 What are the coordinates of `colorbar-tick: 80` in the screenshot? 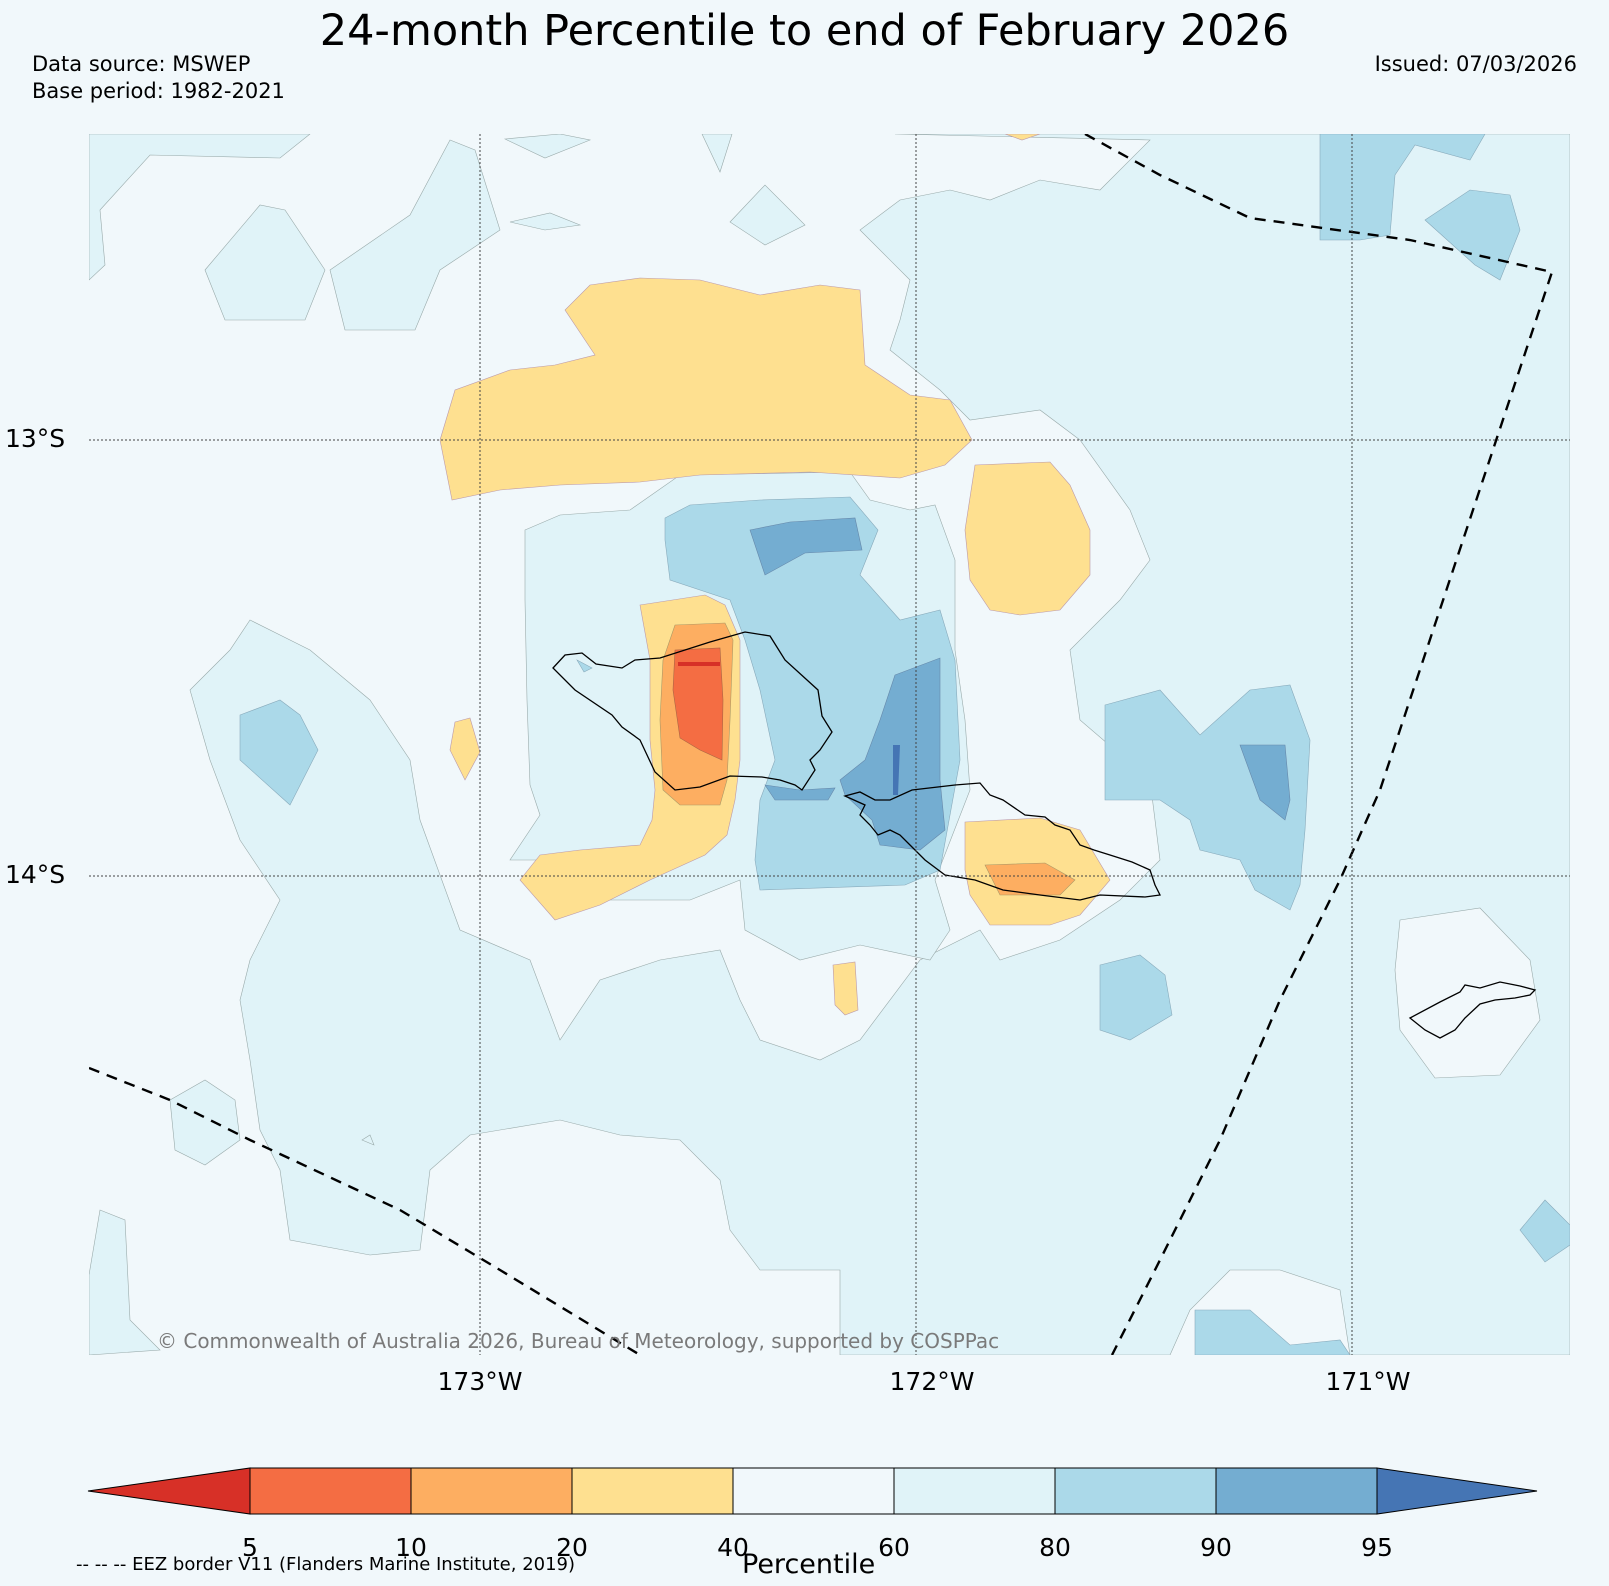 It's located at (1055, 1547).